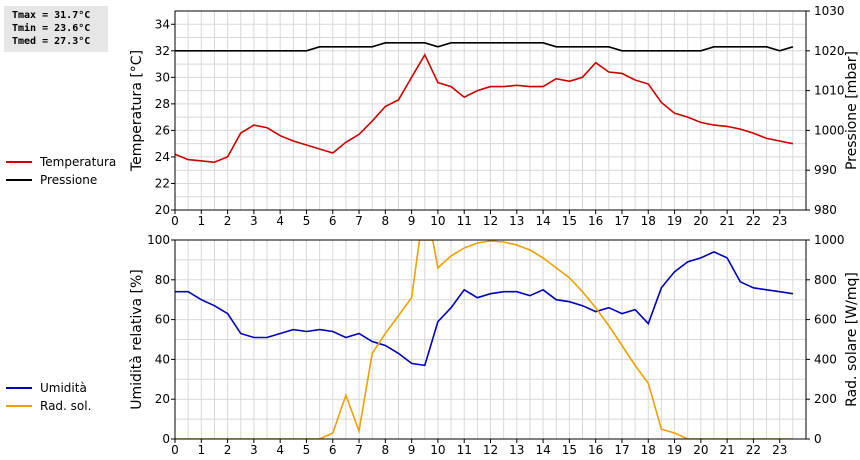 Image resolution: width=860 pixels, height=460 pixels. I want to click on legend-item-umidita: Umidità, so click(48, 388).